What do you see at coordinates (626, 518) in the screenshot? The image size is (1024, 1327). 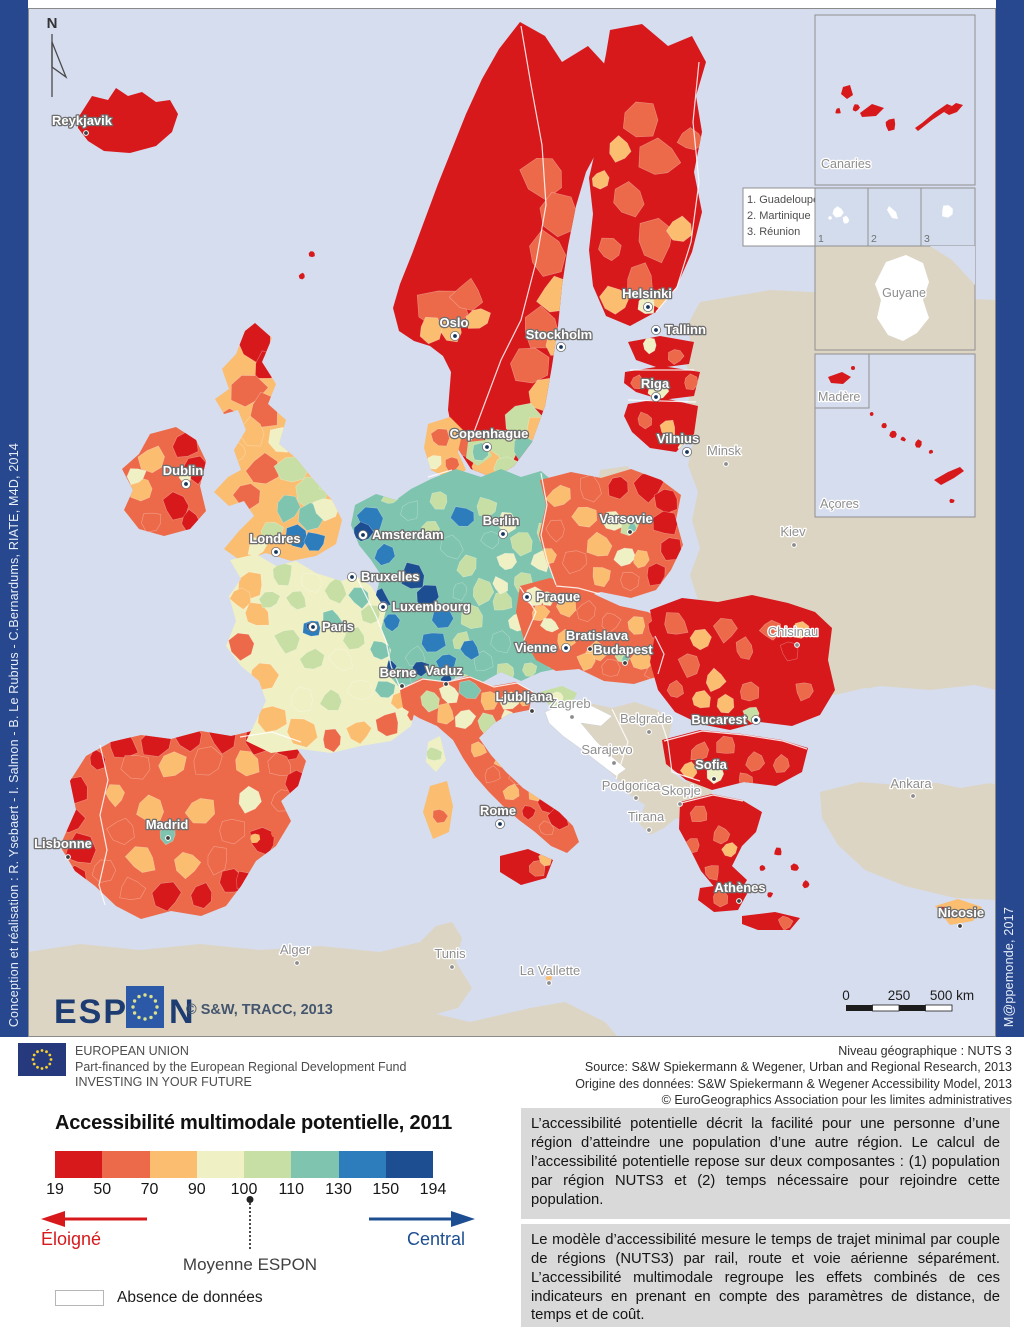 I see `city-label: Varsovie` at bounding box center [626, 518].